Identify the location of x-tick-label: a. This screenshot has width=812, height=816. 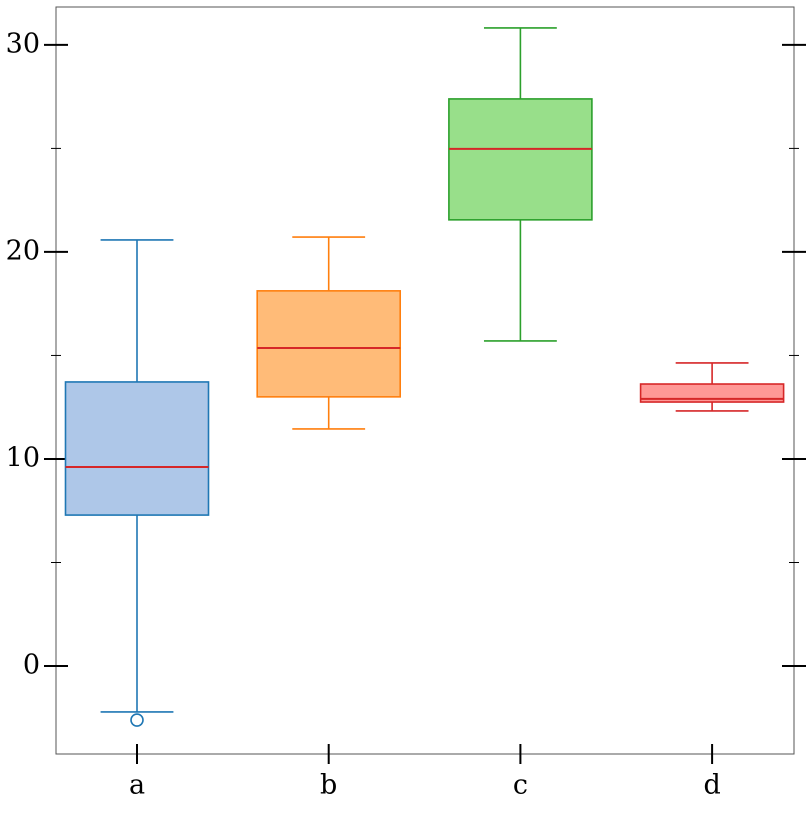
(137, 785).